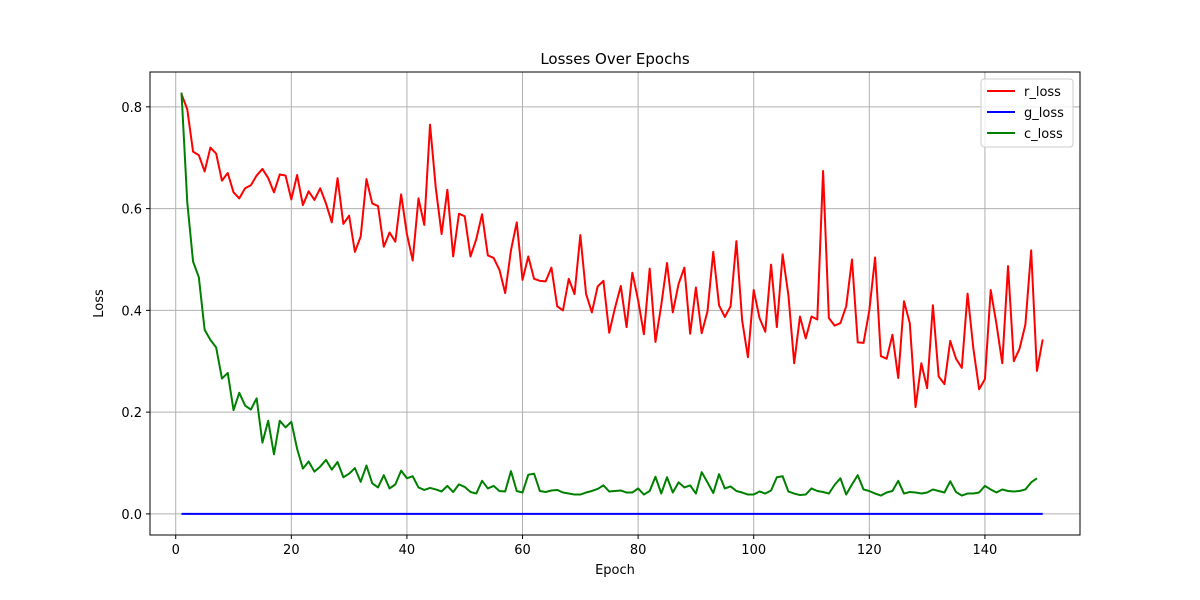 This screenshot has height=600, width=1200. I want to click on y-axis-ticks: 0.0 0.2 0.4 0.6 0.8, so click(135, 312).